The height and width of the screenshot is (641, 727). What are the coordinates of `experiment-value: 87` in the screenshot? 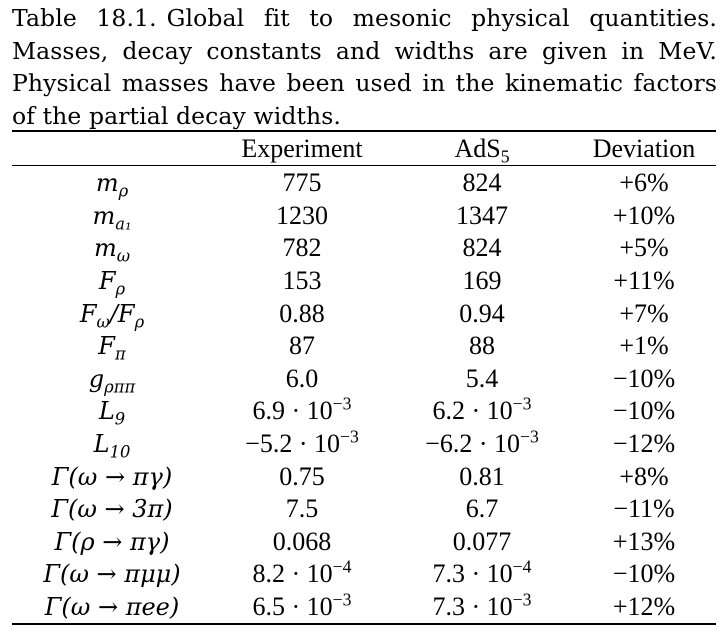 It's located at (302, 346).